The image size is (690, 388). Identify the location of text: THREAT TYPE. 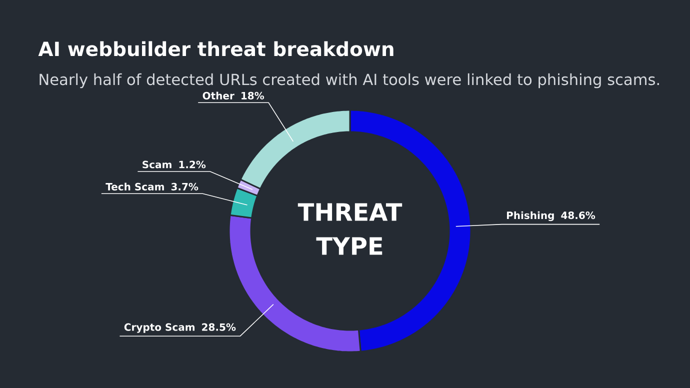
(350, 229).